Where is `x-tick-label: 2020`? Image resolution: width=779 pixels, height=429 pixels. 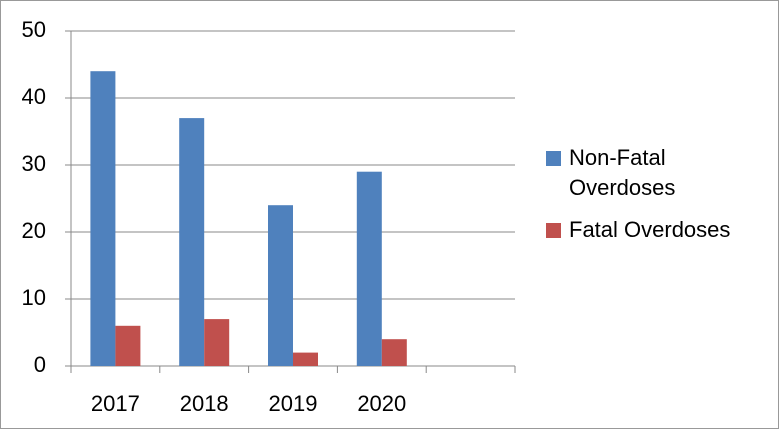
x-tick-label: 2020 is located at coordinates (381, 403).